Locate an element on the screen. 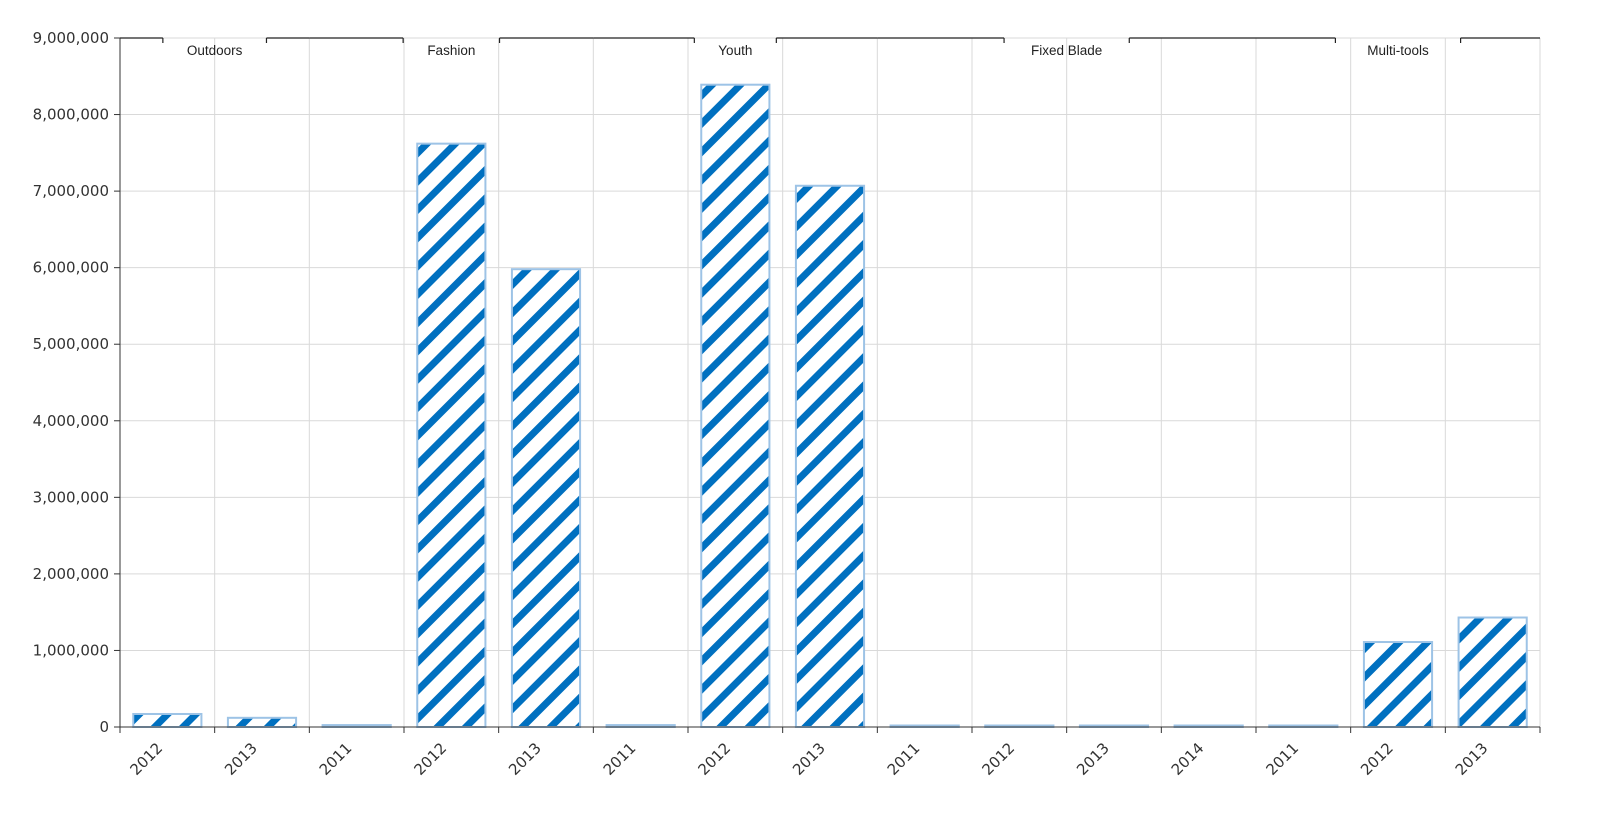 This screenshot has height=830, width=1612. group-label: Outdoors is located at coordinates (215, 50).